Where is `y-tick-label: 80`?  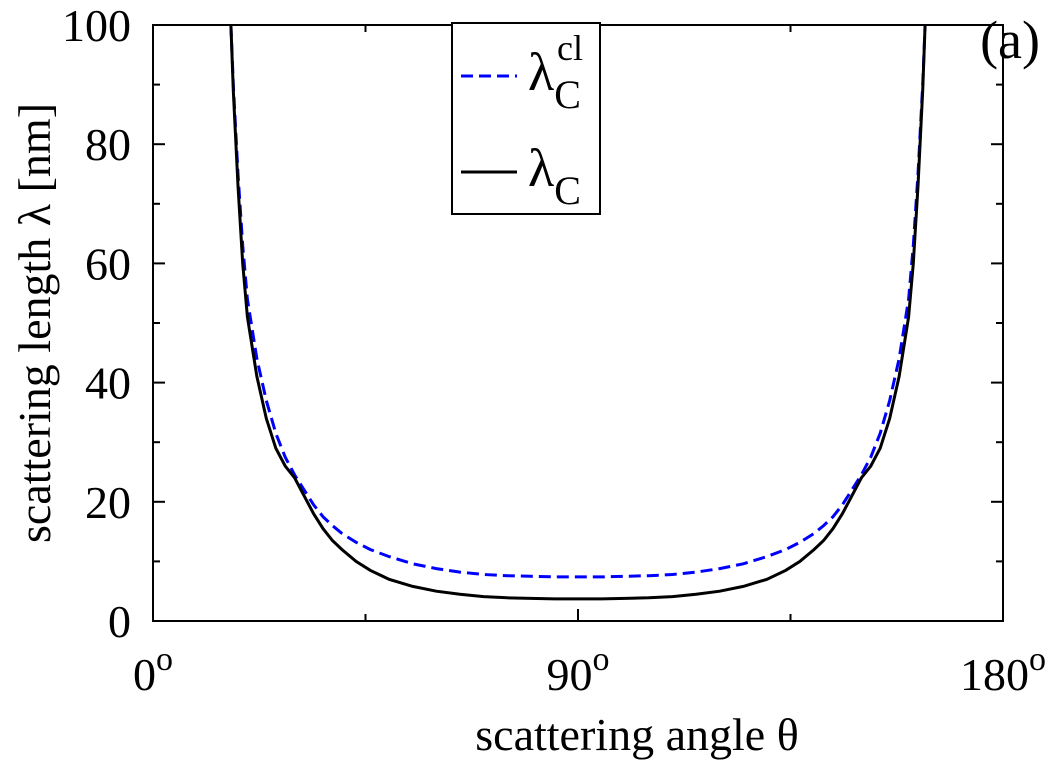 y-tick-label: 80 is located at coordinates (108, 144).